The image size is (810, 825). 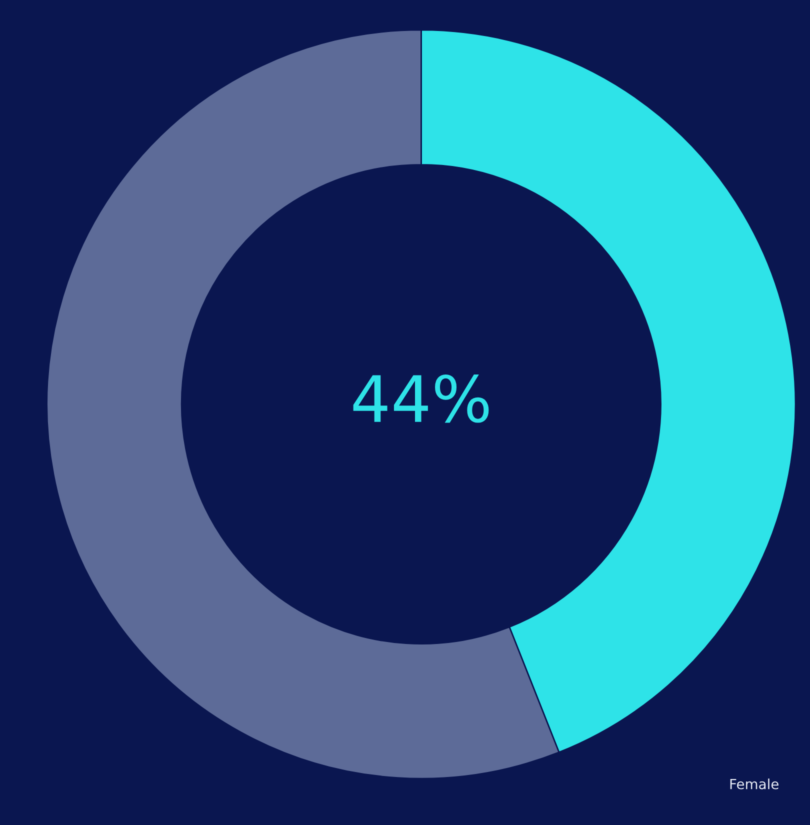 I want to click on text: 44%, so click(x=421, y=398).